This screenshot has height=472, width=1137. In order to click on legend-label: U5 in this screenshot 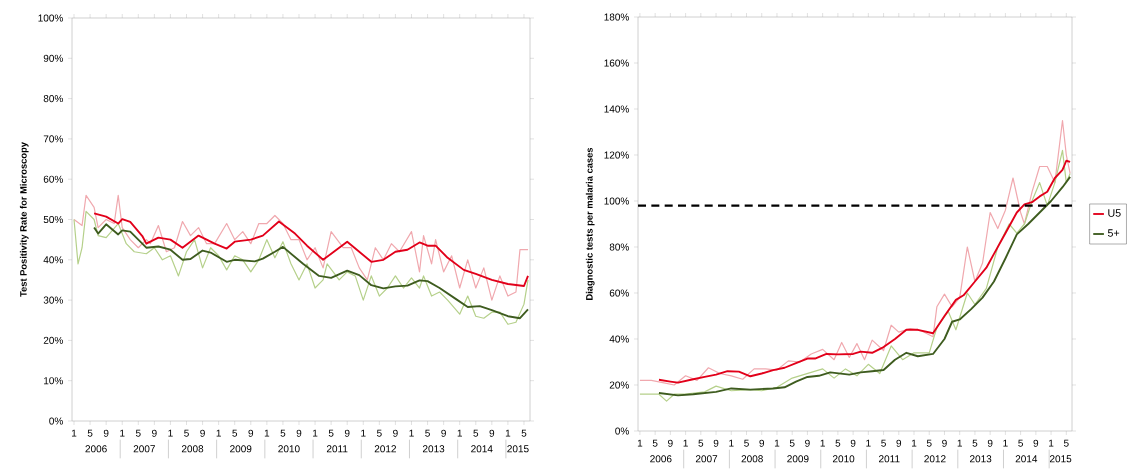, I will do `click(1114, 213)`.